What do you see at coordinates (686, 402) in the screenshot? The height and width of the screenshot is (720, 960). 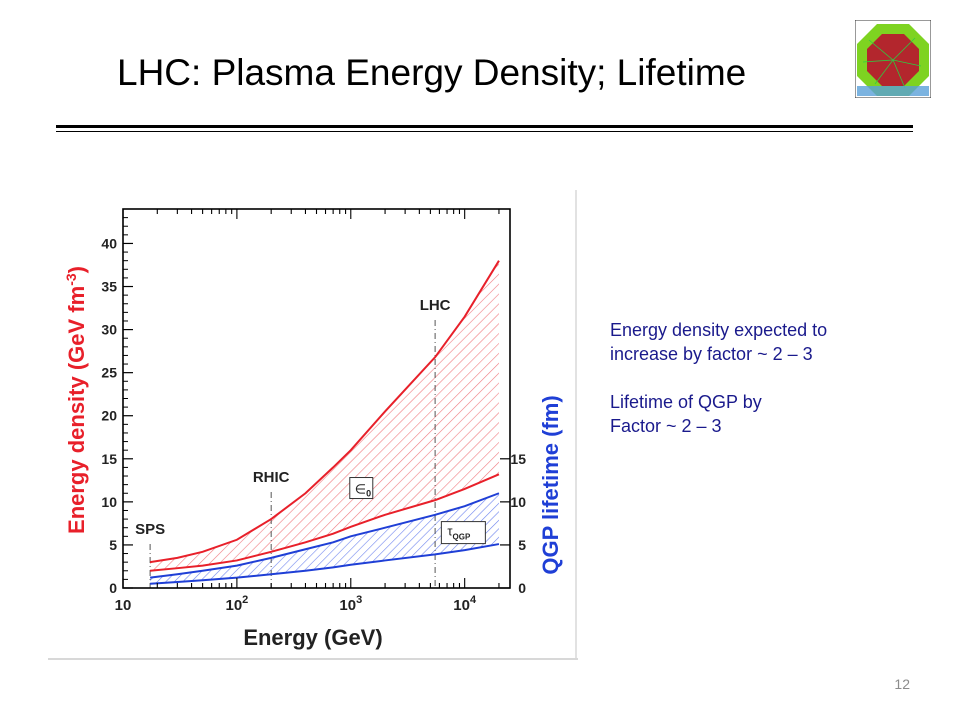 I see `note-line-3: Lifetime of QGP by` at bounding box center [686, 402].